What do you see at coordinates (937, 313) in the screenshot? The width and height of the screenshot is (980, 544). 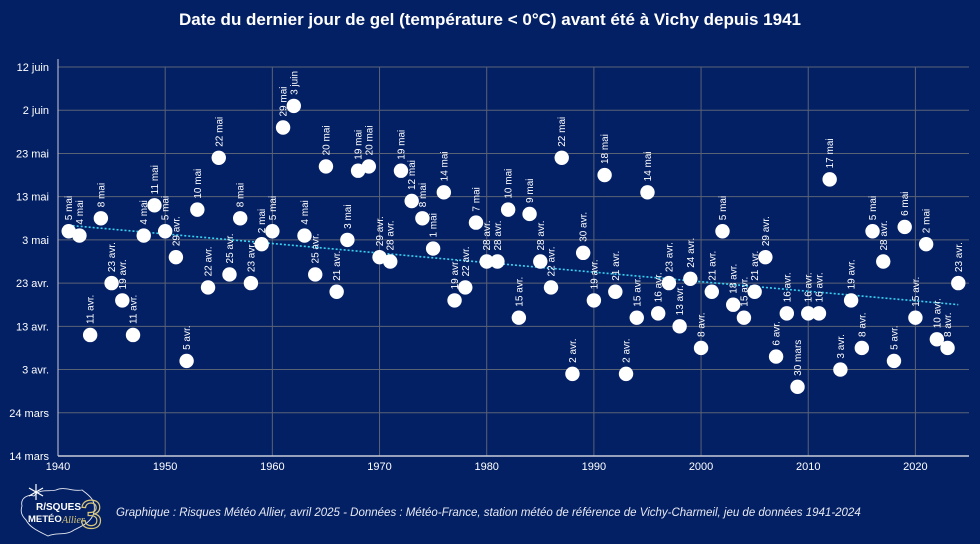 I see `data-label: 10 avr.` at bounding box center [937, 313].